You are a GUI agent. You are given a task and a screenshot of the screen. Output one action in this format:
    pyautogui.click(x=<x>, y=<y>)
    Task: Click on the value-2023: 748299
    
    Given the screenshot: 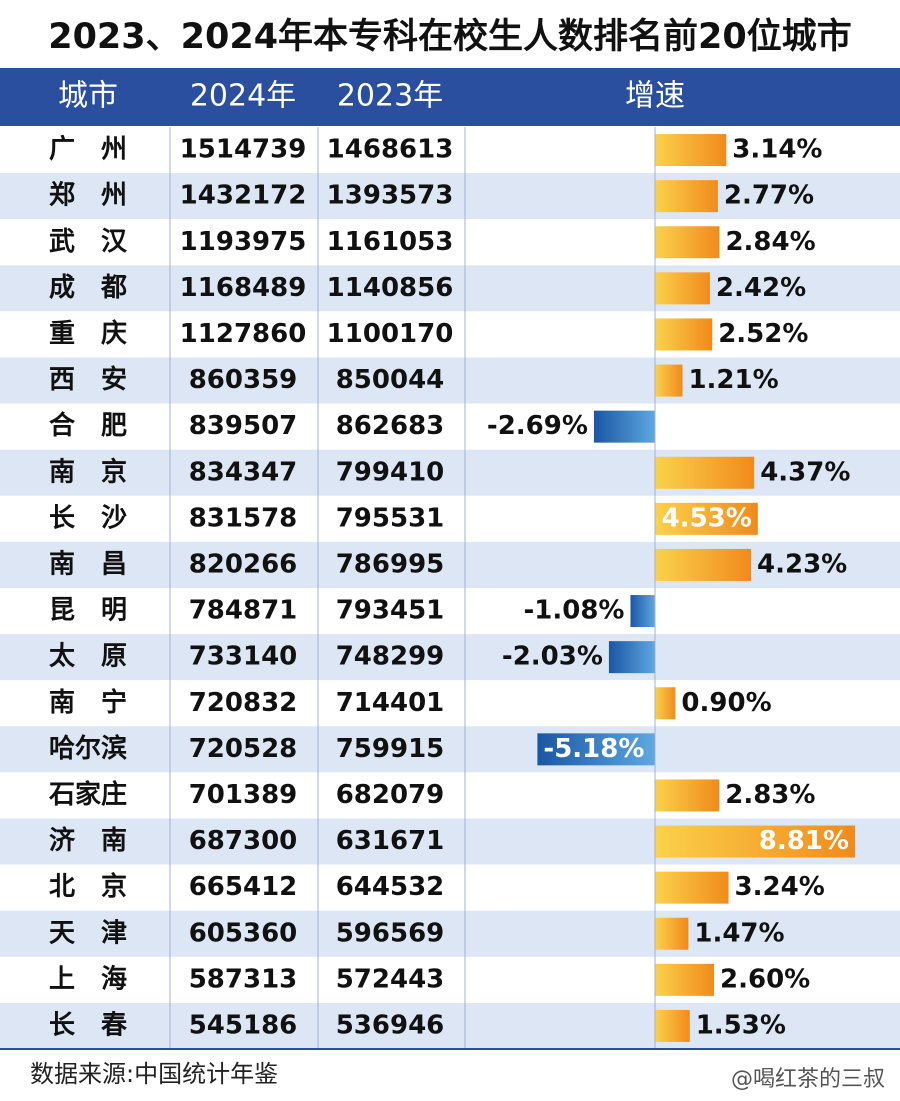 What is the action you would take?
    pyautogui.click(x=390, y=657)
    